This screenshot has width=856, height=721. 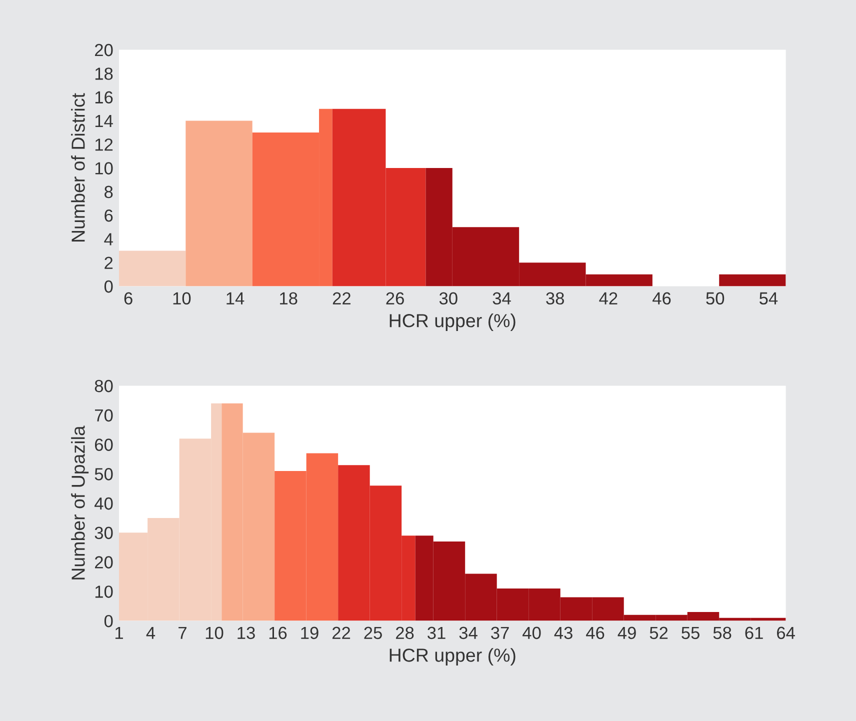 I want to click on y-tick-label: 60, so click(x=104, y=444).